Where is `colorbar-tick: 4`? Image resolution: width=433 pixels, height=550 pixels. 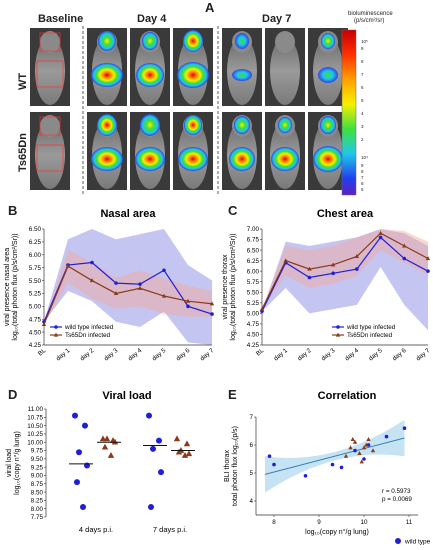 colorbar-tick: 4 is located at coordinates (362, 113).